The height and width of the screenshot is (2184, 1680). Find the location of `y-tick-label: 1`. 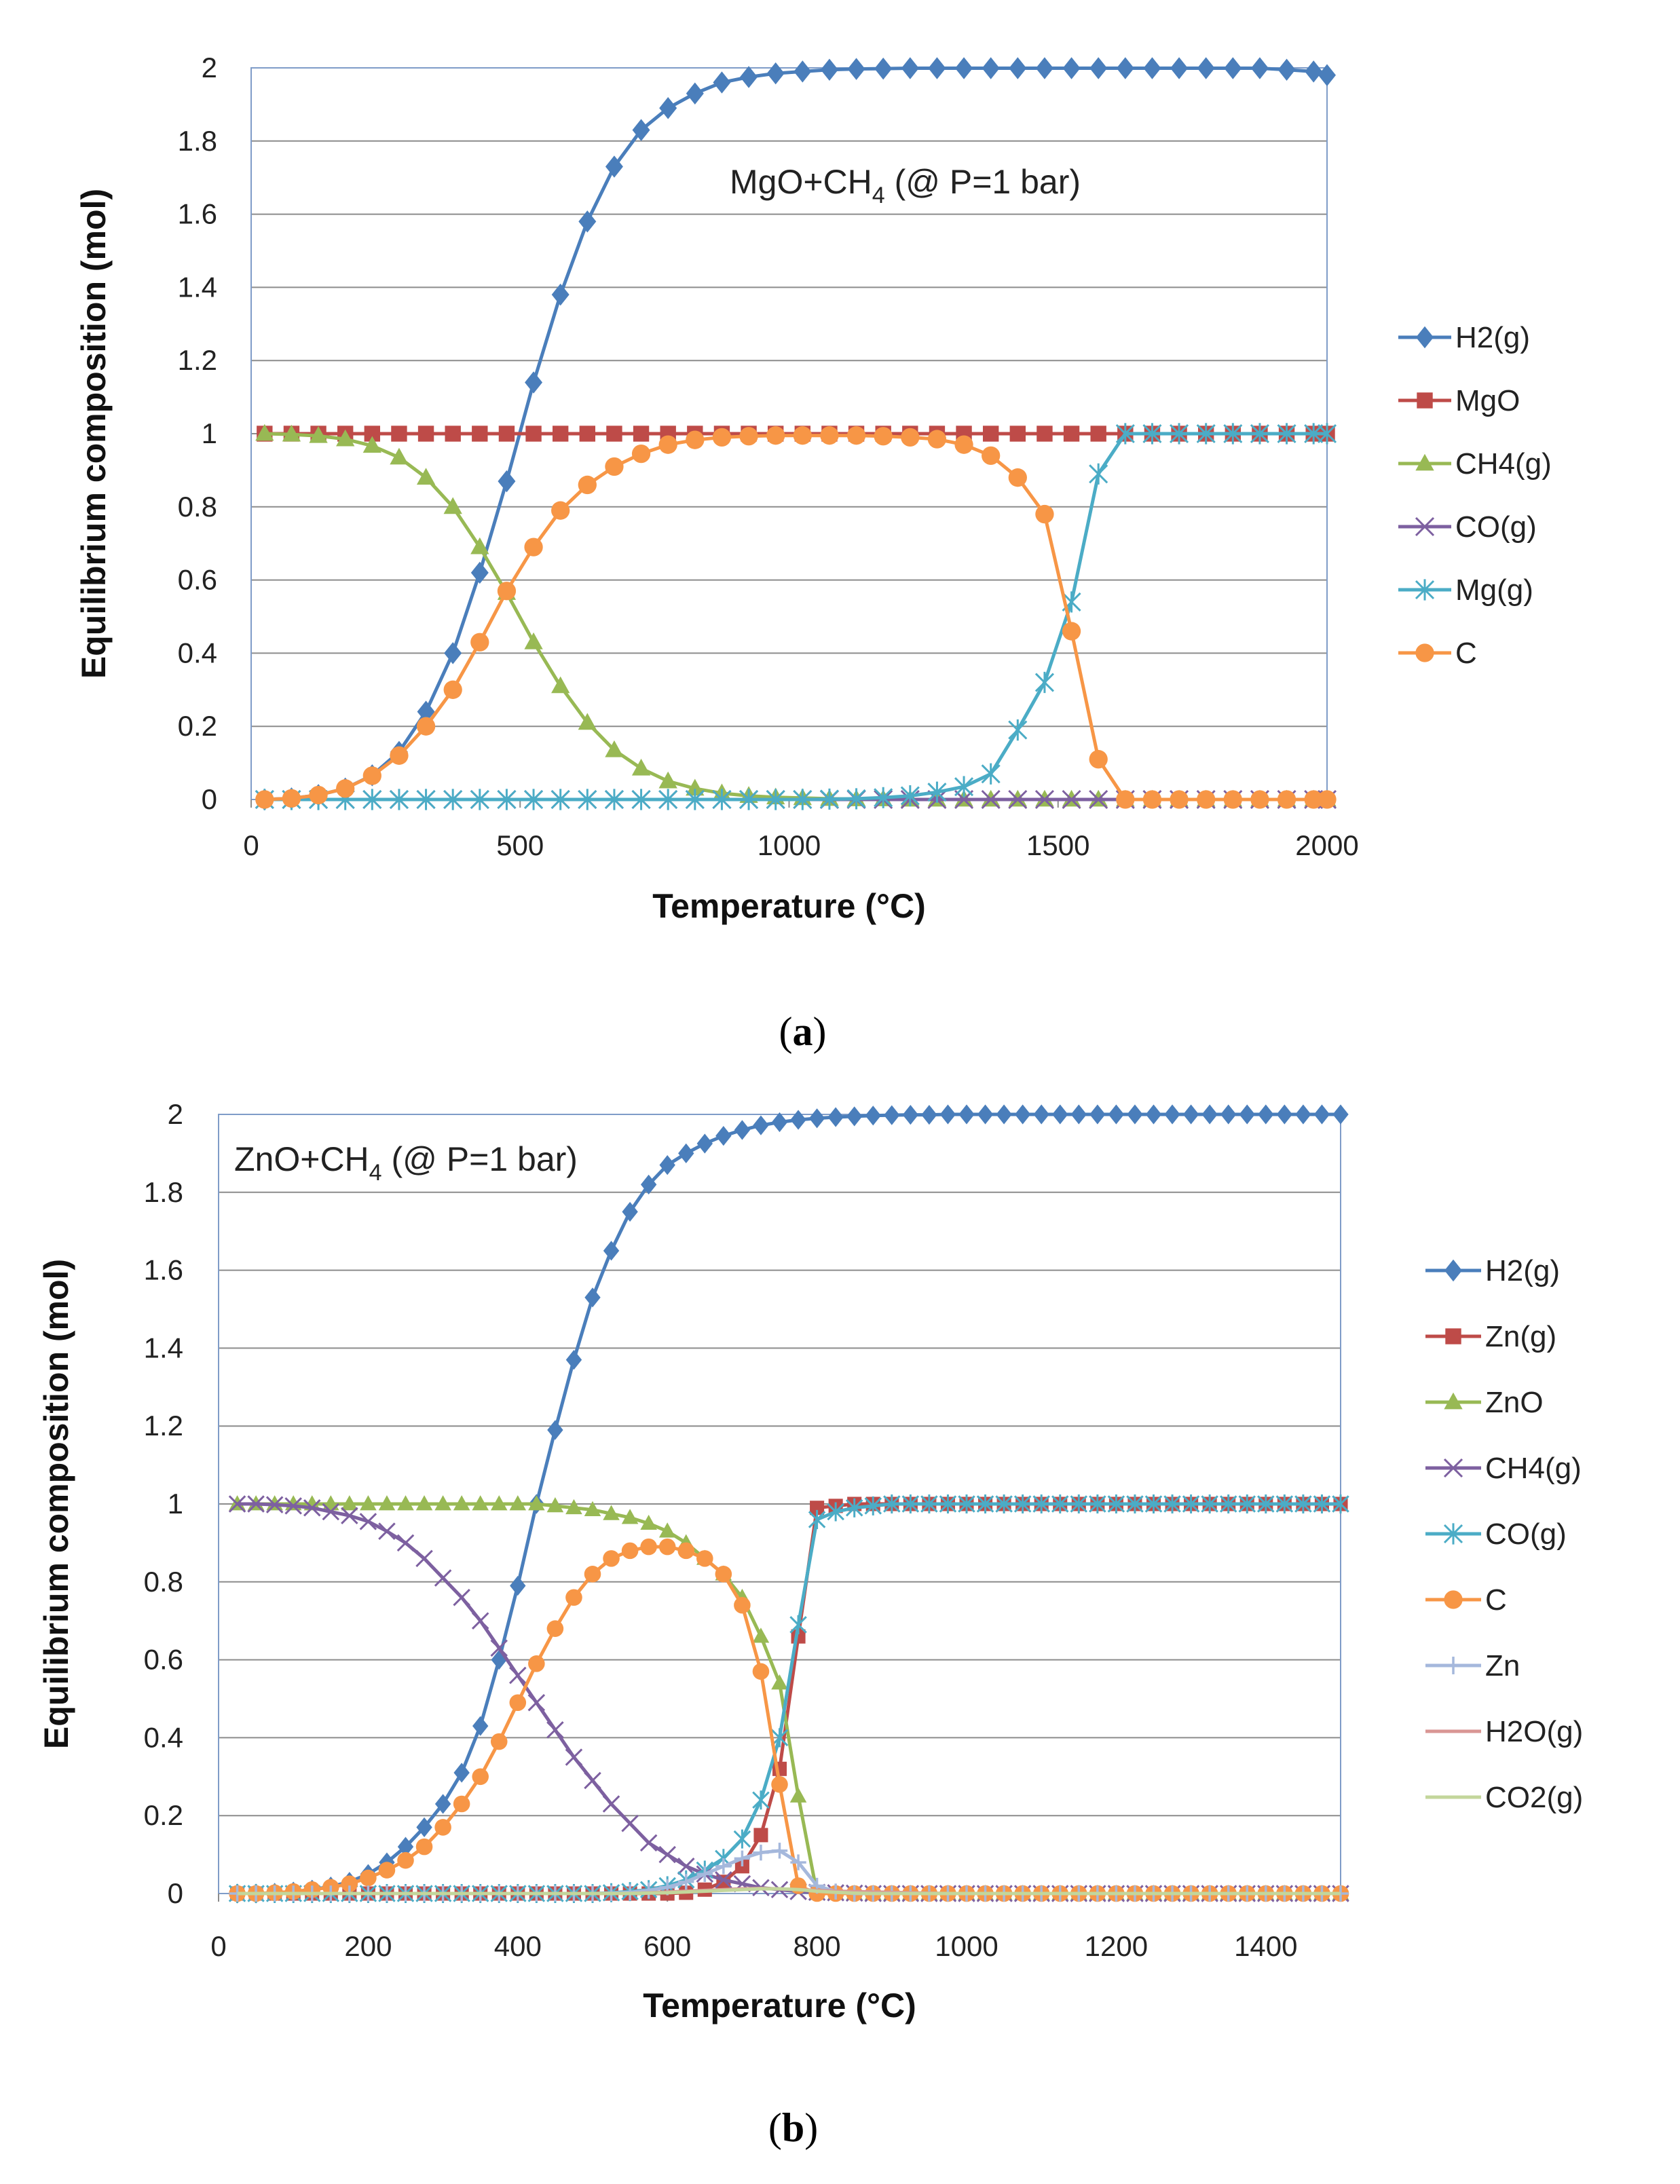

y-tick-label: 1 is located at coordinates (176, 1504).